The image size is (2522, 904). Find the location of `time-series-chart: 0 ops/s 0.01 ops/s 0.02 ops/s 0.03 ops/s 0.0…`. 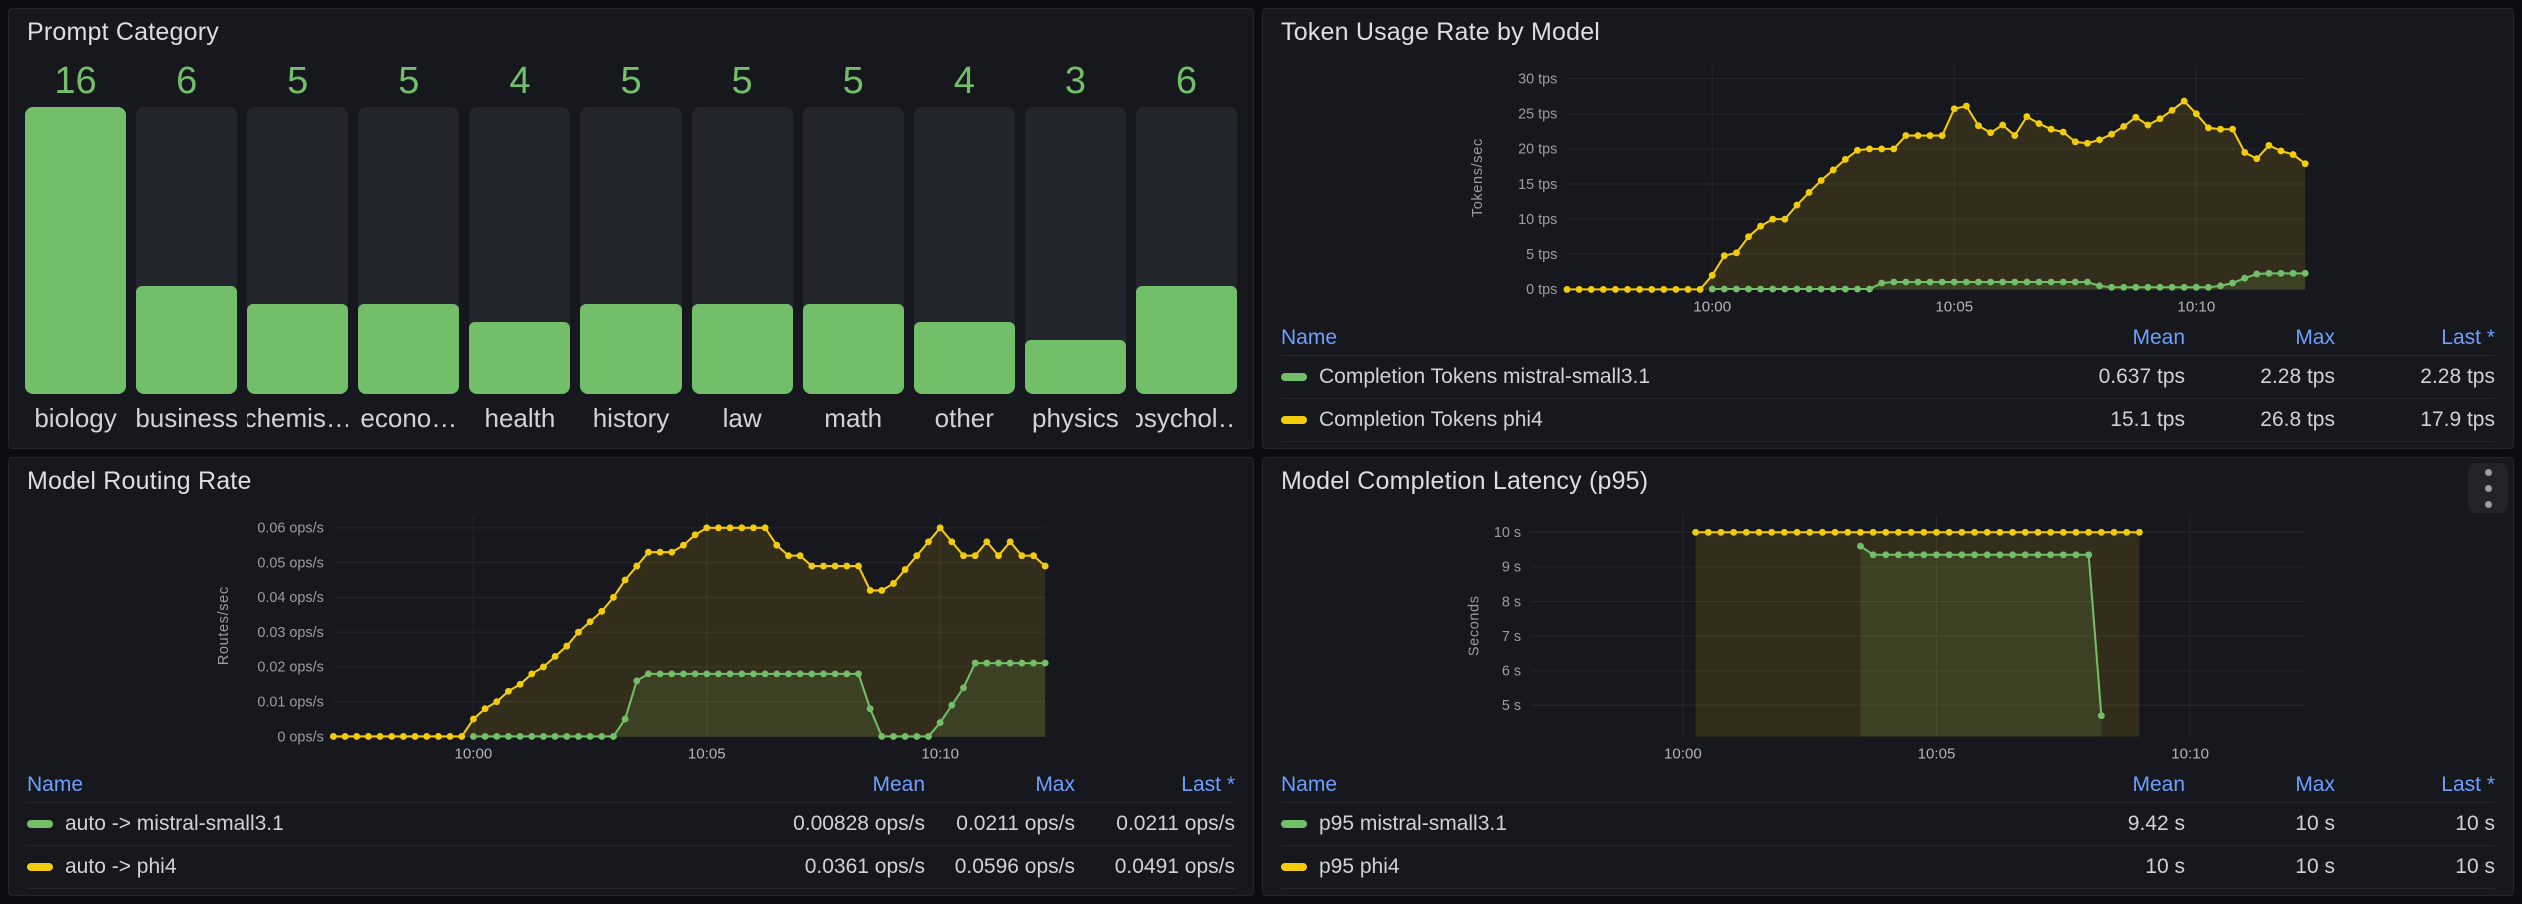

time-series-chart: 0 ops/s 0.01 ops/s 0.02 ops/s 0.03 ops/s 0.0… is located at coordinates (631, 636).